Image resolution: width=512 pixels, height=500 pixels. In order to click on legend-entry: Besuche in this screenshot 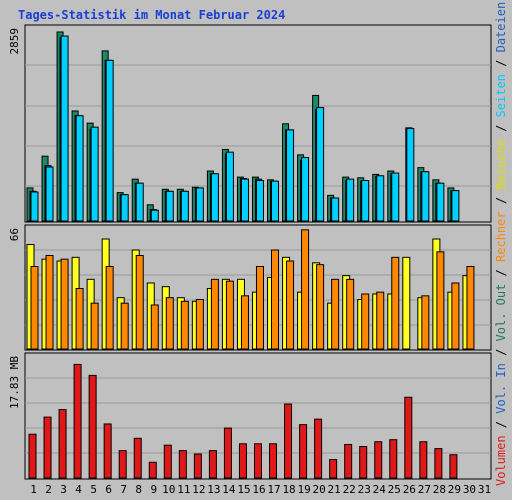, I will do `click(501, 164)`.